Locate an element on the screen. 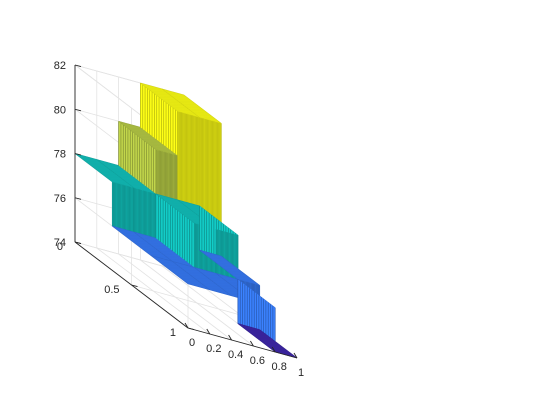 The width and height of the screenshot is (560, 420). y-tick-label: 0.5 is located at coordinates (111, 290).